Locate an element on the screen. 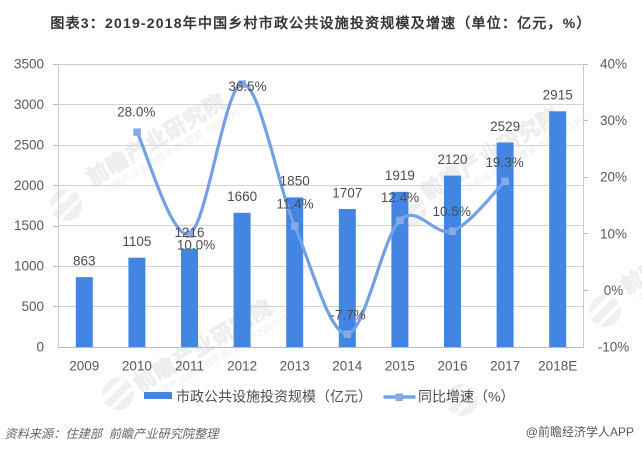 This screenshot has height=449, width=642. svg-text: 2500 is located at coordinates (29, 144).